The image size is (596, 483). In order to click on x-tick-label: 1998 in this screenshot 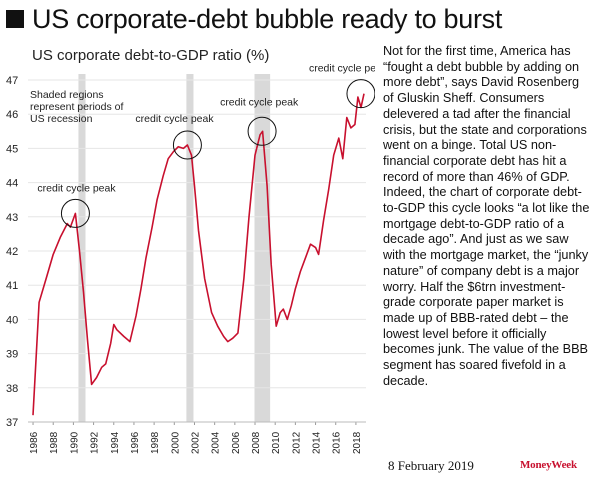, I will do `click(155, 442)`.